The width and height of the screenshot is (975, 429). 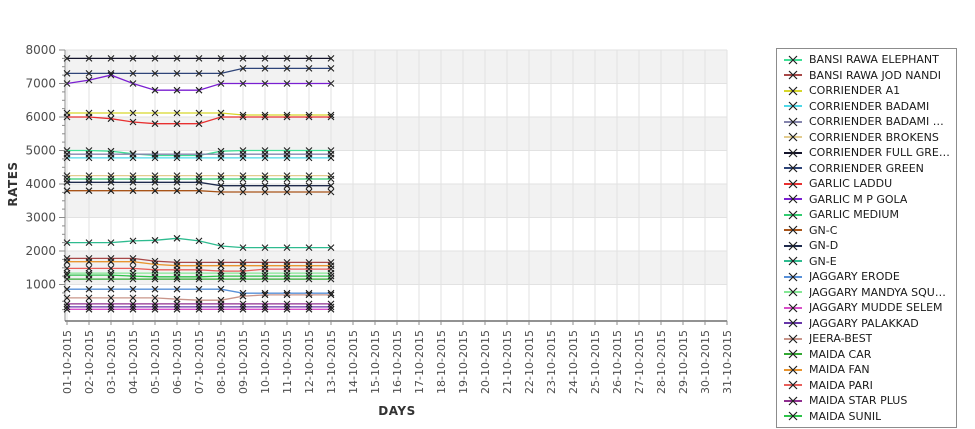 What do you see at coordinates (683, 362) in the screenshot?
I see `x-tick-label: 29-10-2015` at bounding box center [683, 362].